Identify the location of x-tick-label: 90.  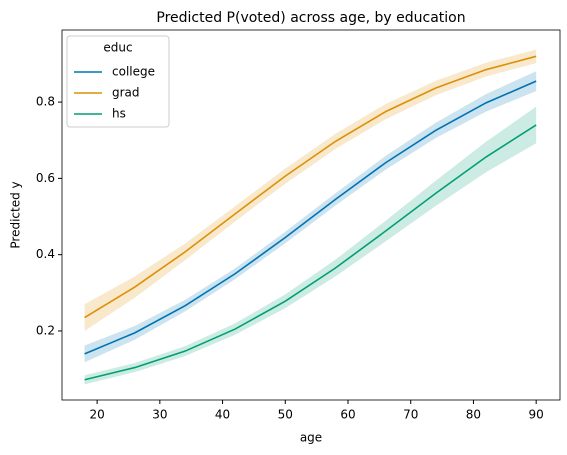
(536, 415).